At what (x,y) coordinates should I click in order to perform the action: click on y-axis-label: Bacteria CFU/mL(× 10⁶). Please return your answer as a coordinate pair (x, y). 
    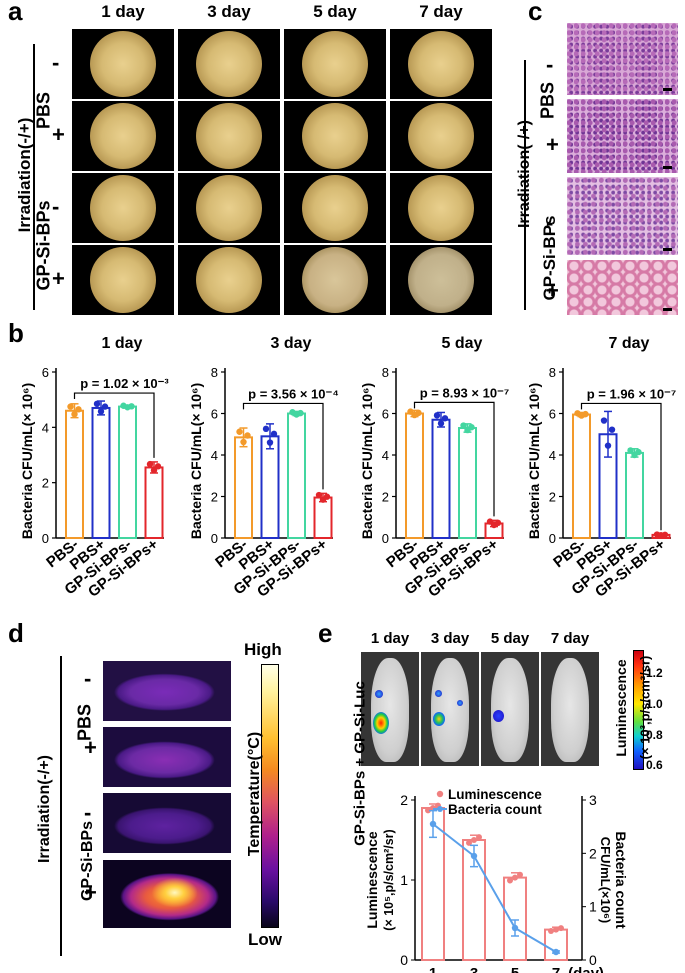
    Looking at the image, I should click on (367, 461).